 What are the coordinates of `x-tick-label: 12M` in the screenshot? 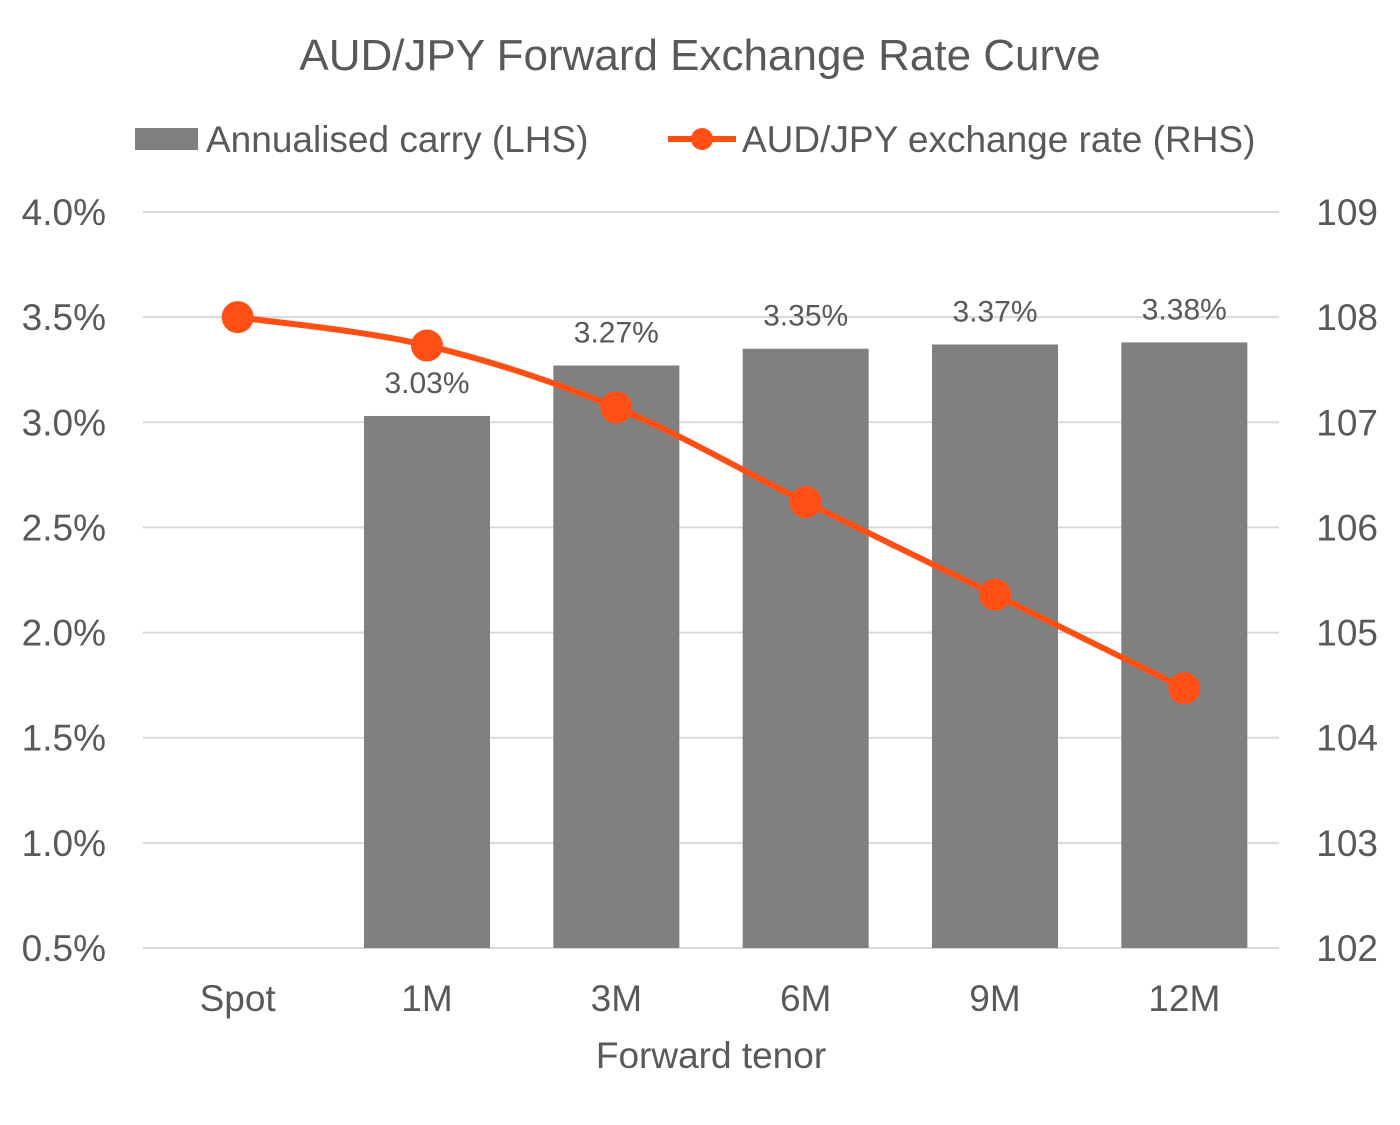 It's located at (1184, 998).